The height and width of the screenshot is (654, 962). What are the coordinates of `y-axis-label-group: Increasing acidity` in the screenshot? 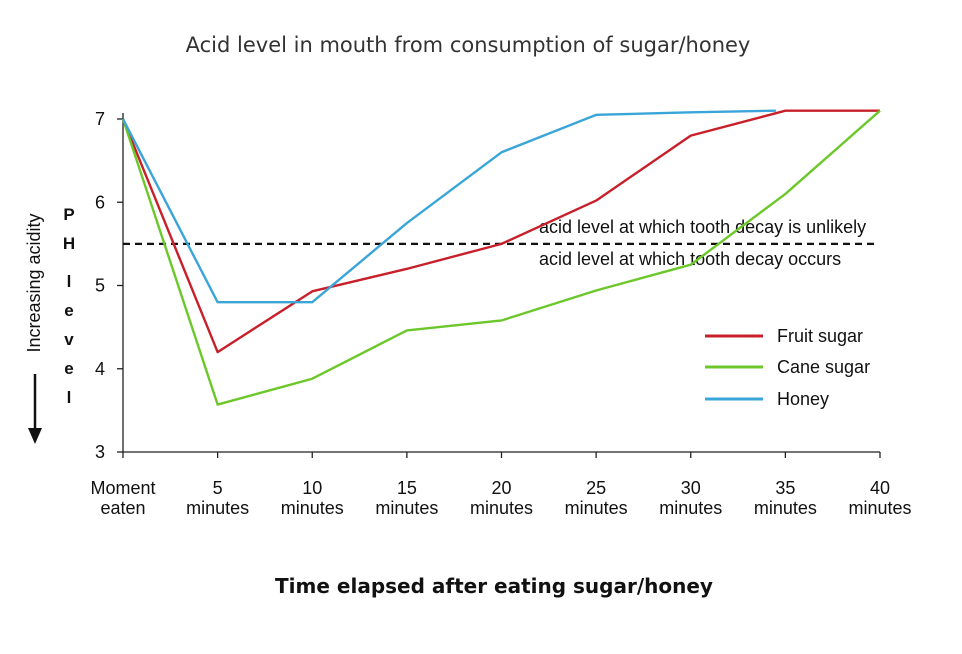 It's located at (34, 328).